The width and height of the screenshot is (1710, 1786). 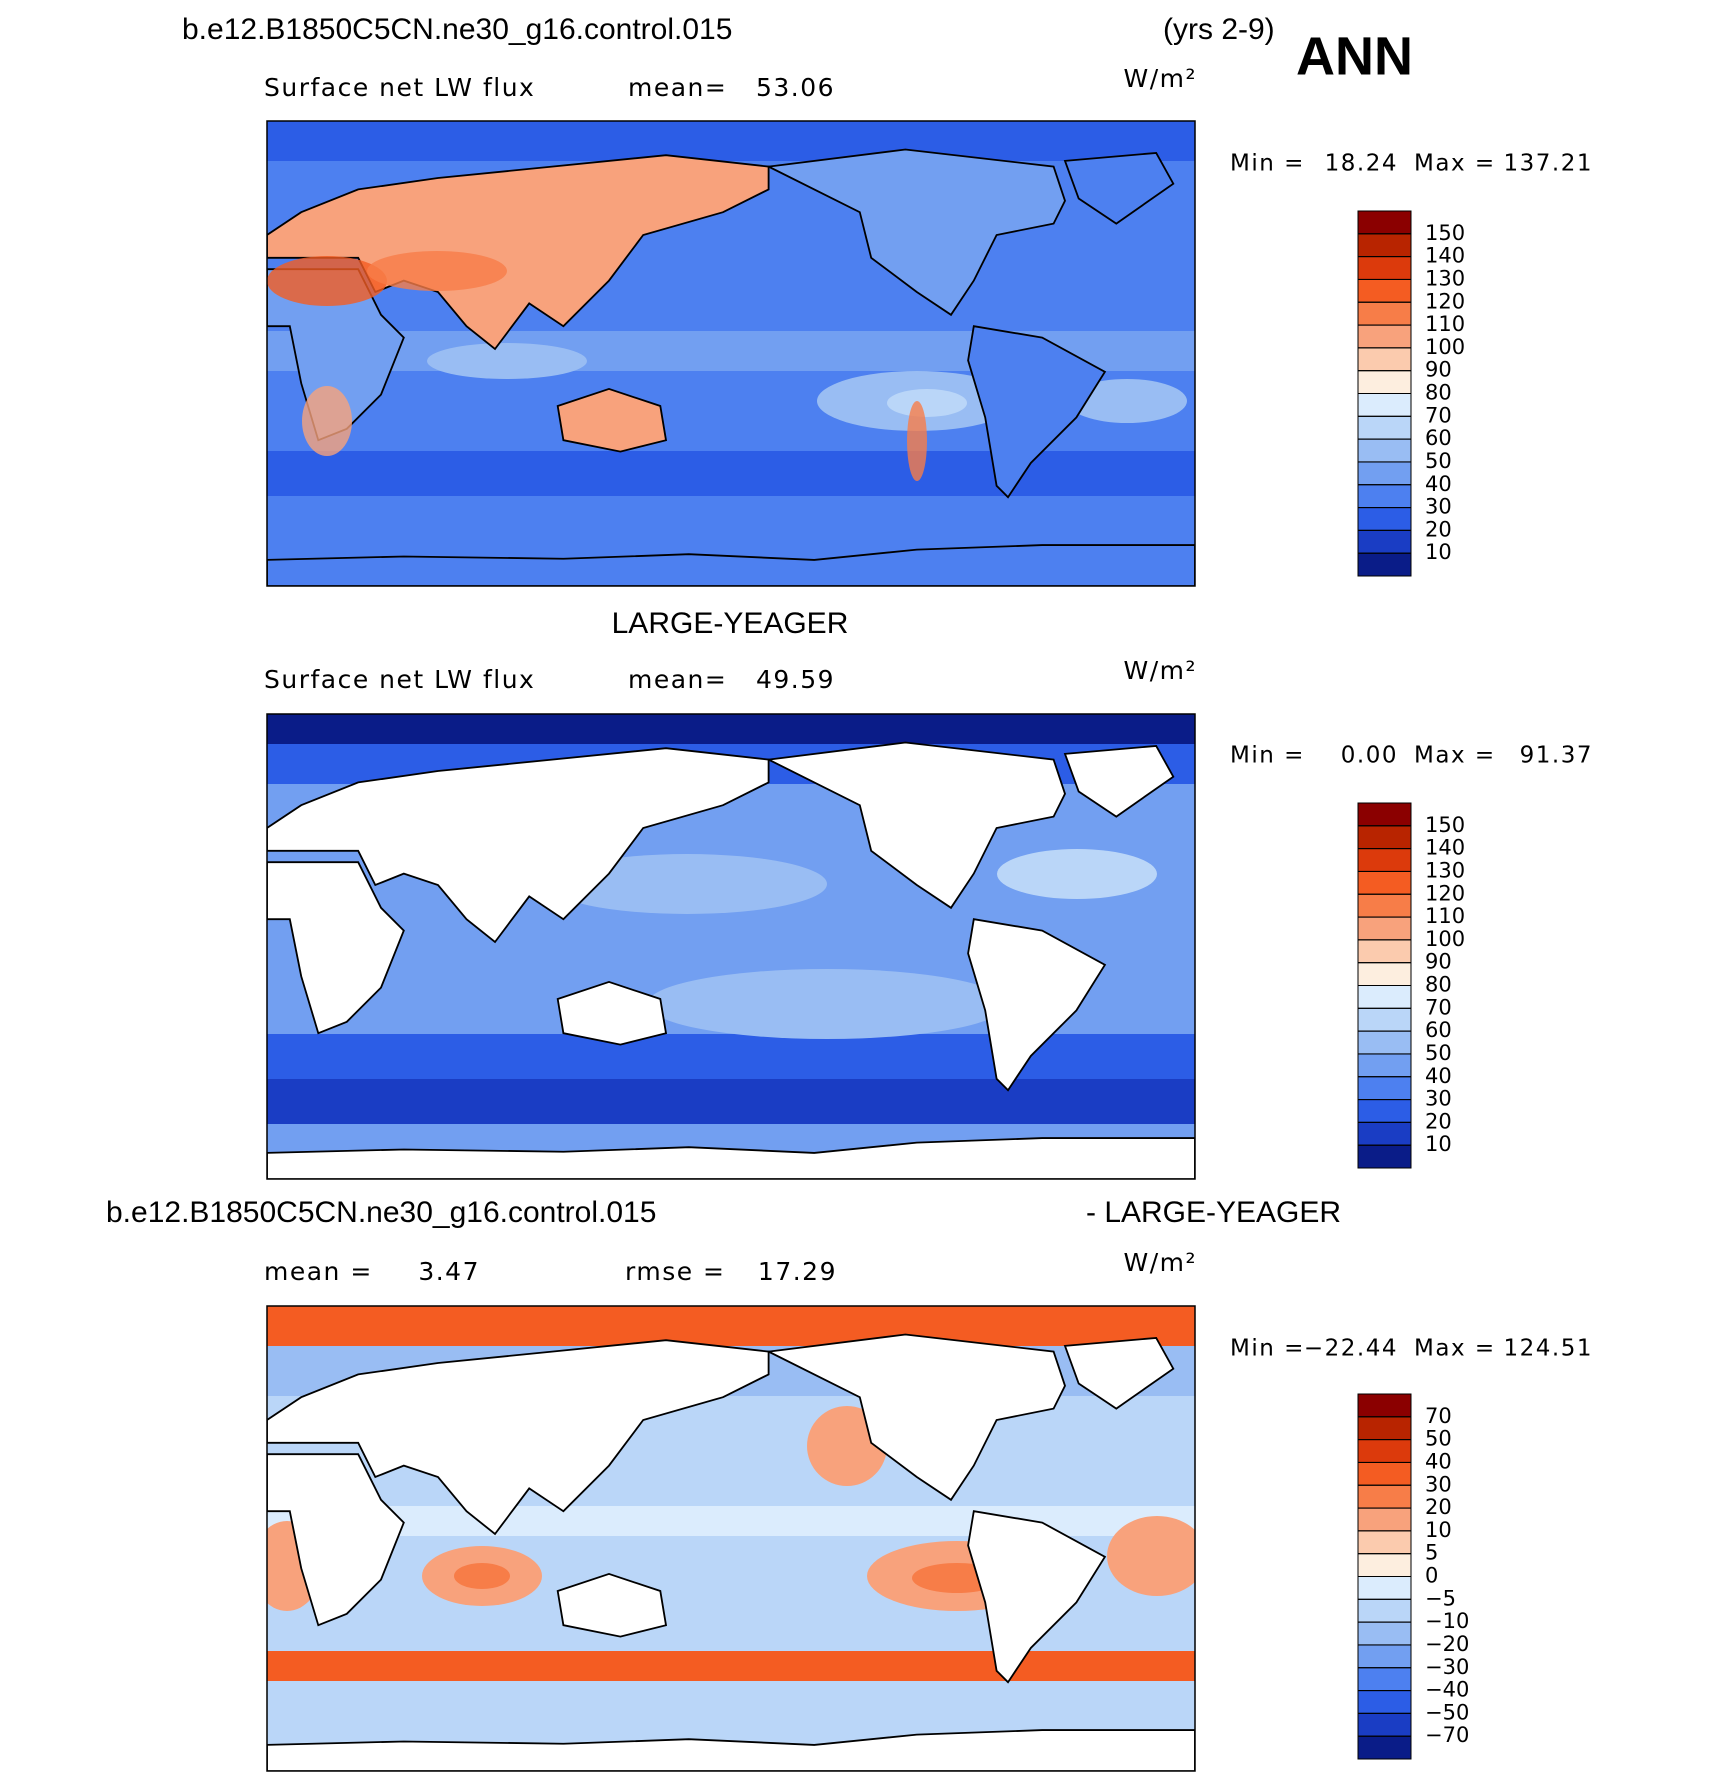 I want to click on colorbar-label: −50, so click(x=1447, y=1712).